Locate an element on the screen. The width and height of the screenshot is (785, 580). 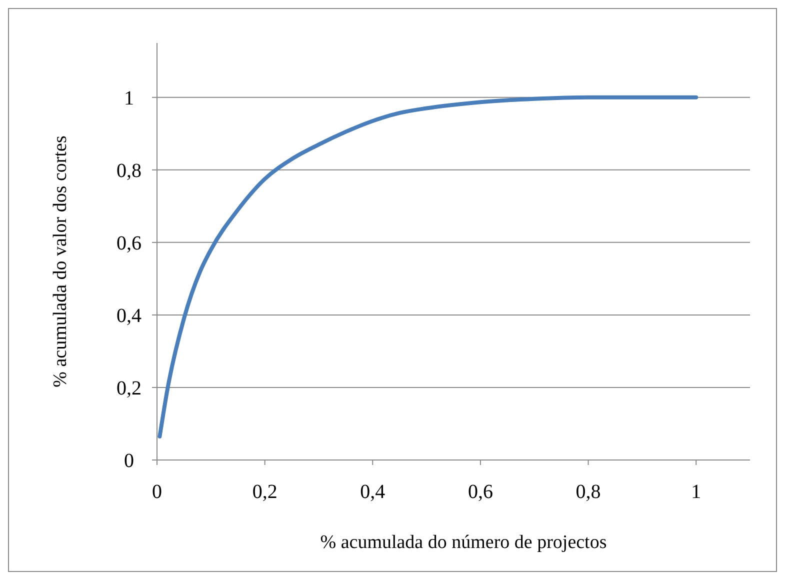
x-tick-label: 0,4 is located at coordinates (373, 492).